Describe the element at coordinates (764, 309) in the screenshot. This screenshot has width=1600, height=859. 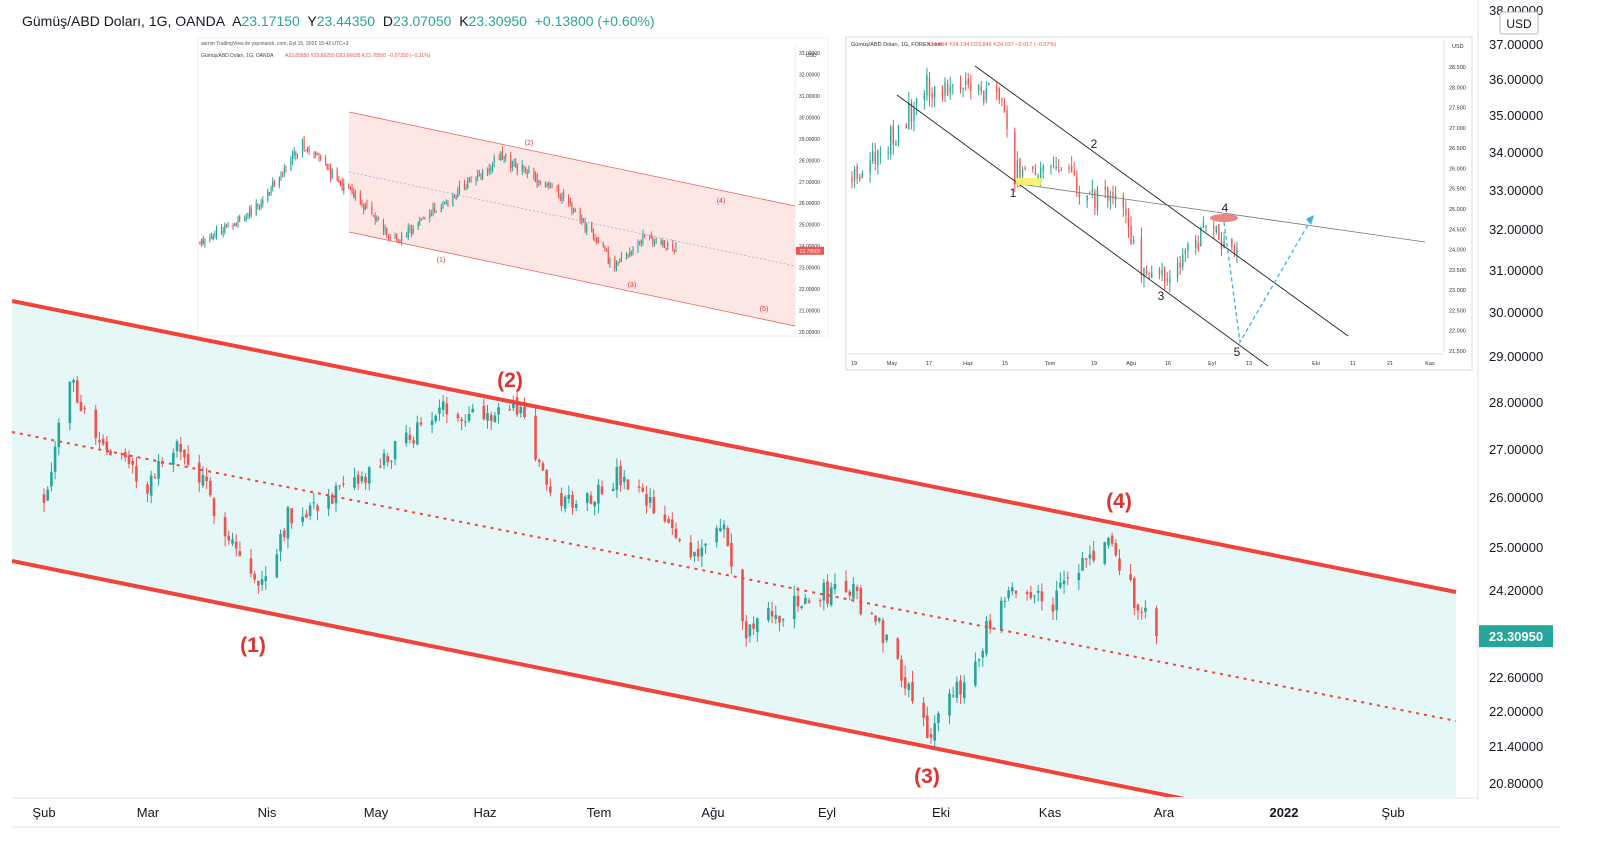
I see `inset1-wave-label: (5)` at that location.